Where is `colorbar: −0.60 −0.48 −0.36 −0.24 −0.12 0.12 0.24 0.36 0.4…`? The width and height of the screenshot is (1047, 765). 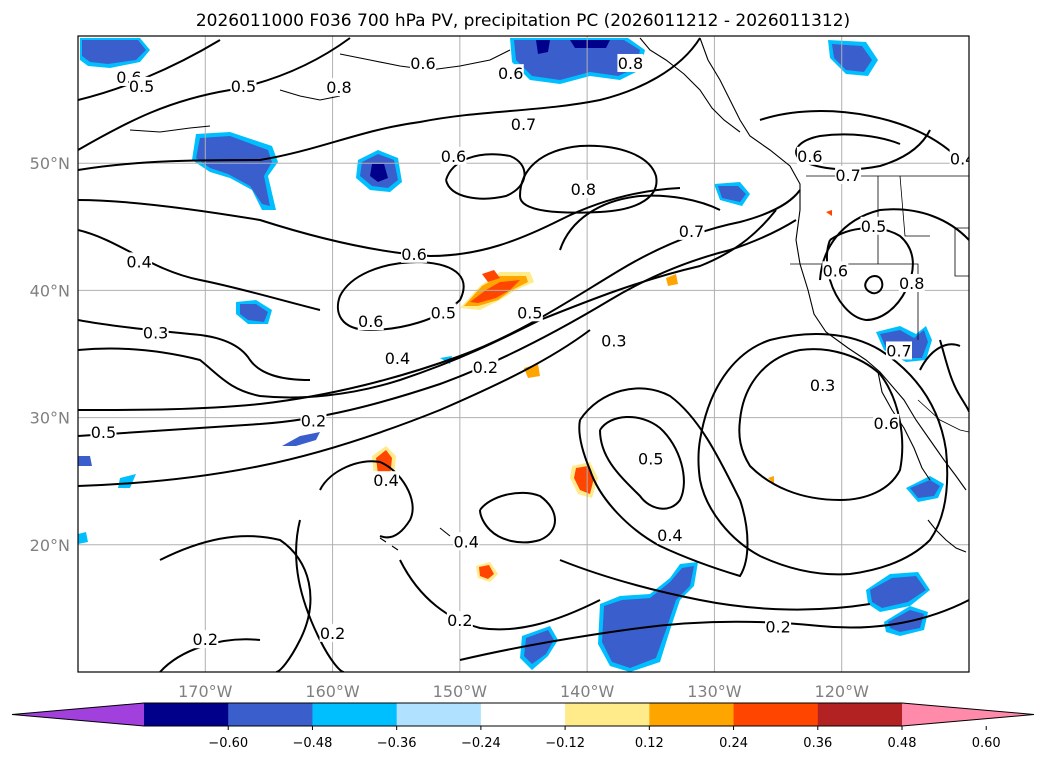
colorbar: −0.60 −0.48 −0.36 −0.24 −0.12 0.12 0.24 0.36 0.4… is located at coordinates (523, 726).